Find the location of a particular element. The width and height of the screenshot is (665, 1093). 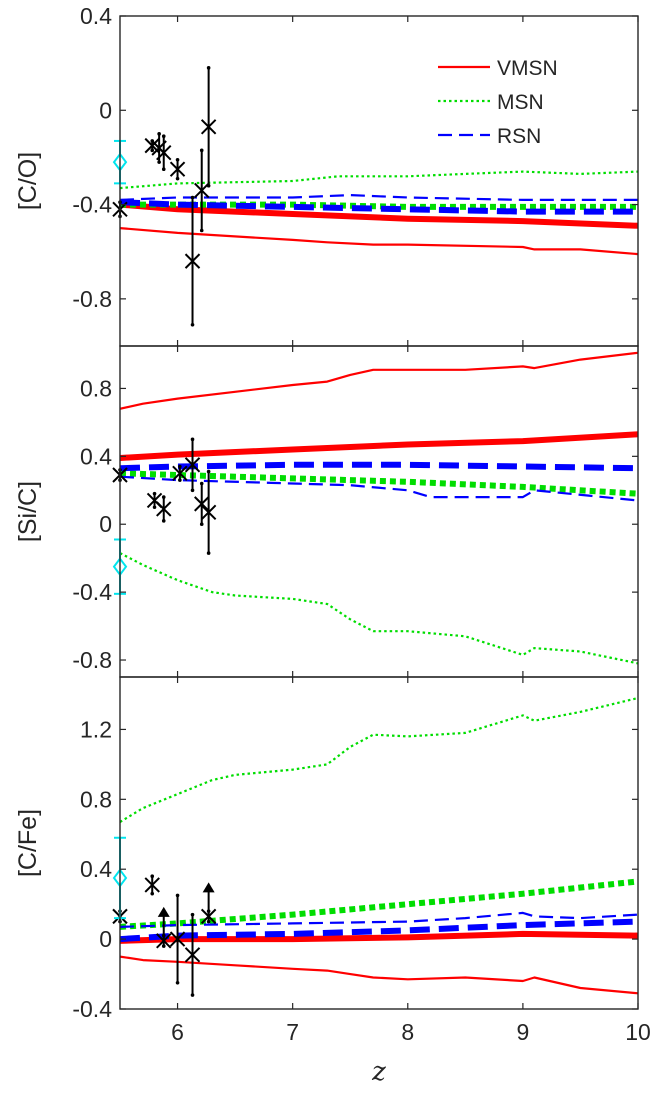

legend-label: MSN is located at coordinates (520, 102).